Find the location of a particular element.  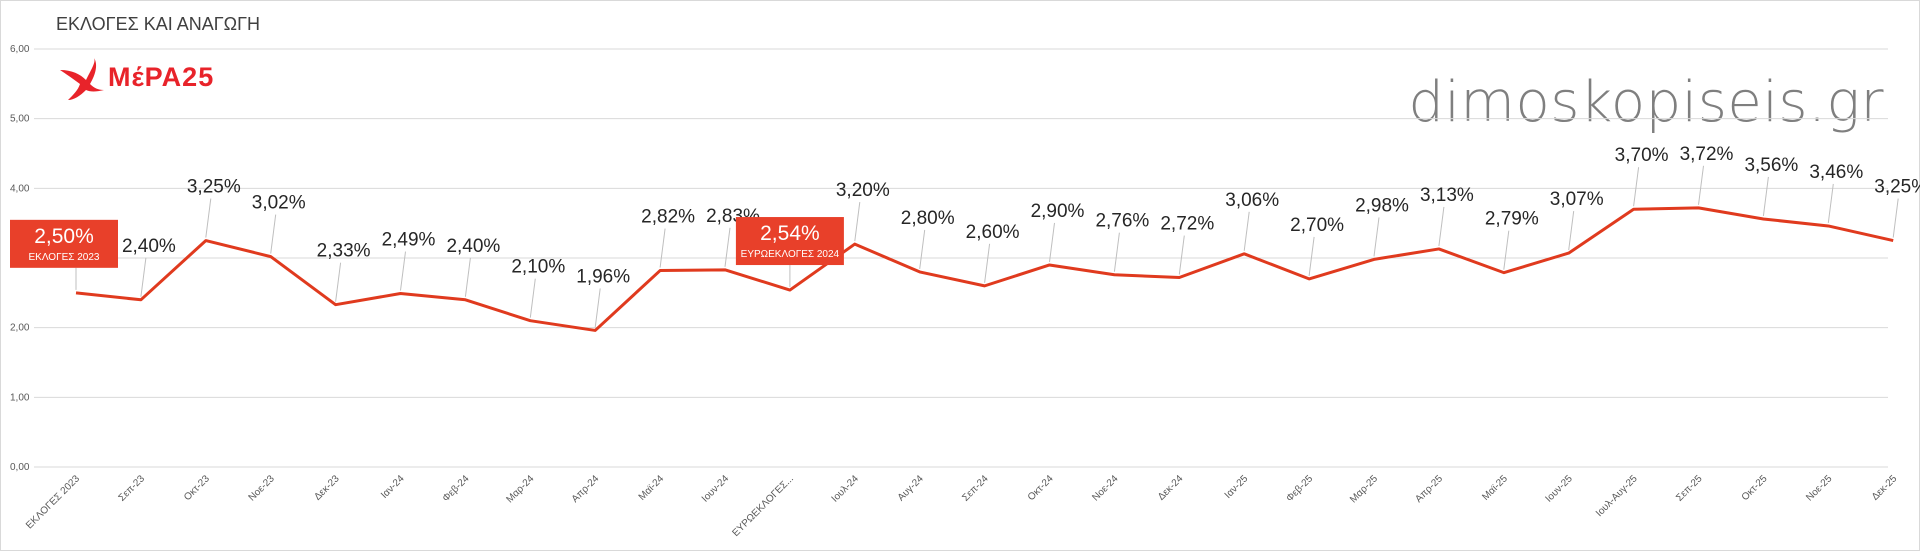

x-tick-label: Νοε-25 is located at coordinates (1819, 488).